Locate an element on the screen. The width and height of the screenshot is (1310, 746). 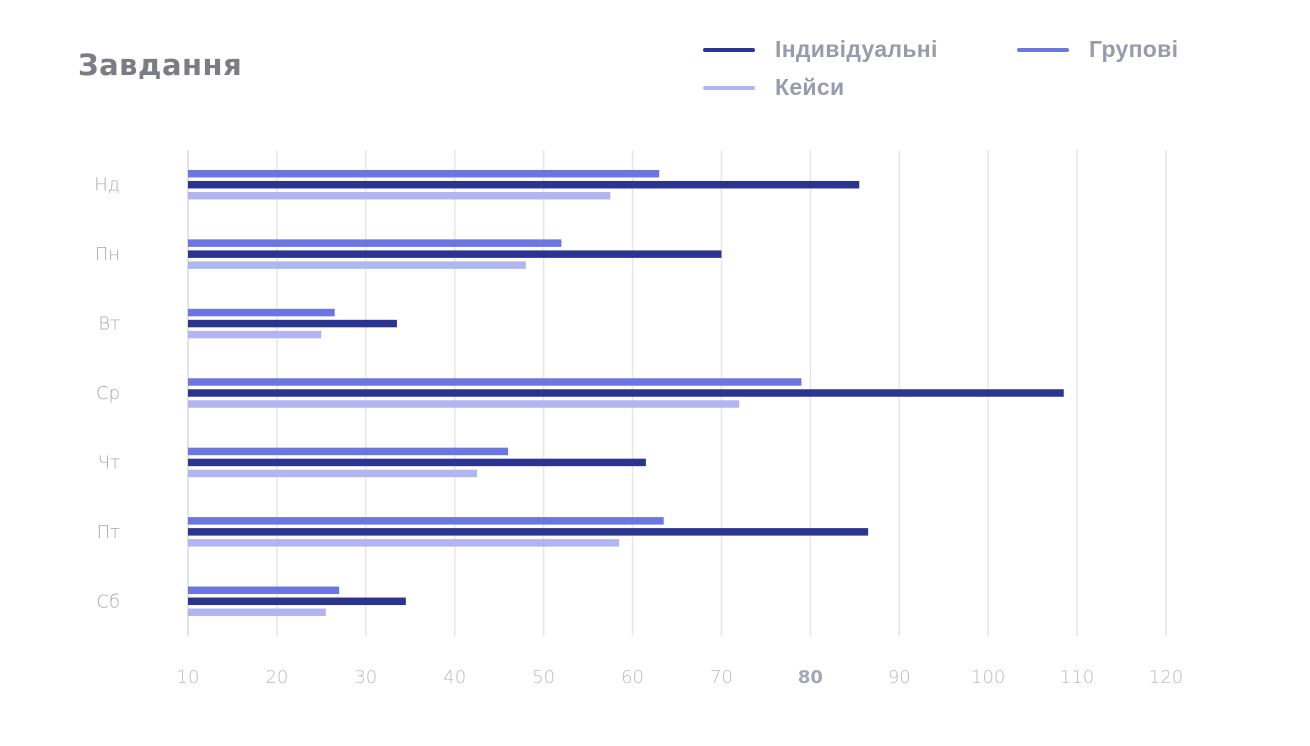
legend-label-cases: Кейси is located at coordinates (810, 87).